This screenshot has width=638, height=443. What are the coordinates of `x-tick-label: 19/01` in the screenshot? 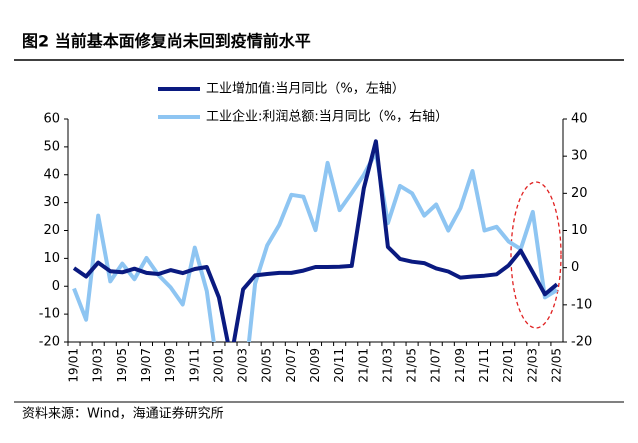 It's located at (74, 365).